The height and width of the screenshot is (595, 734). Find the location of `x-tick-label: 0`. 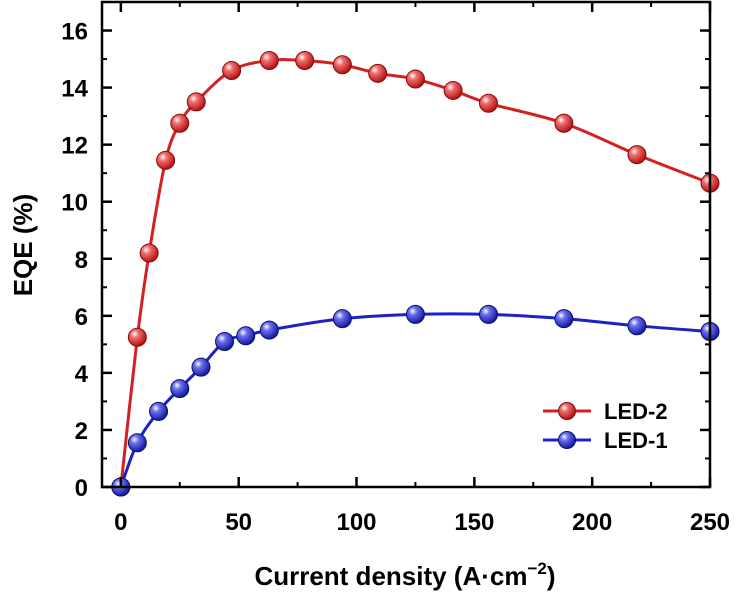

x-tick-label: 0 is located at coordinates (120, 522).